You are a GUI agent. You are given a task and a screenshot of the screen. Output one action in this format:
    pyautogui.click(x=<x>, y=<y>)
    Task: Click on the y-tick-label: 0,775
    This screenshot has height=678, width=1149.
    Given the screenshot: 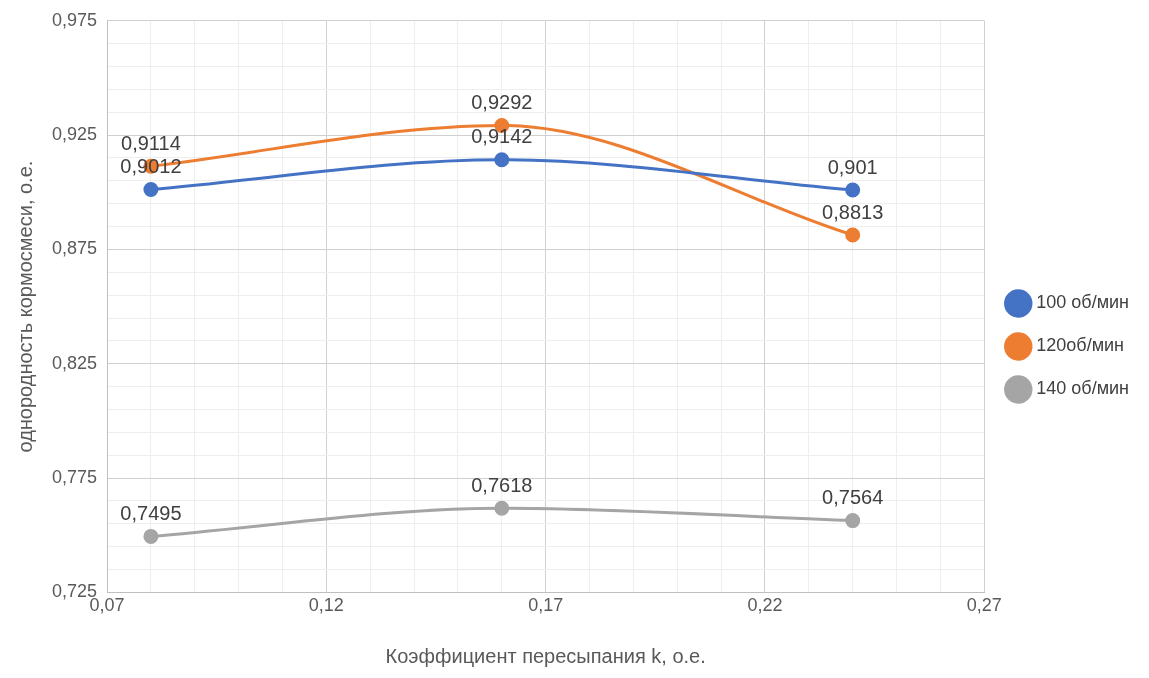 What is the action you would take?
    pyautogui.click(x=75, y=477)
    